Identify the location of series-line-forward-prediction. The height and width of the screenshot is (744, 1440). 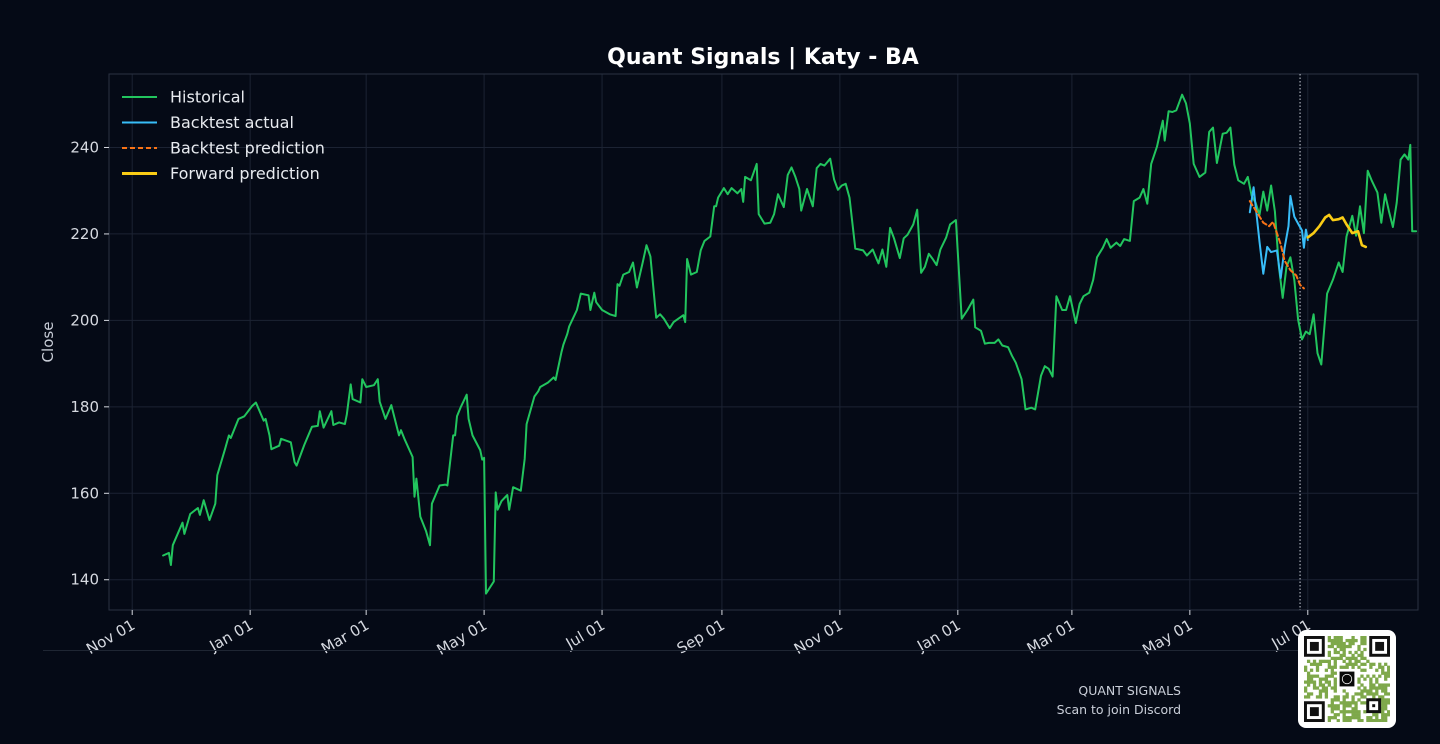
(1337, 231).